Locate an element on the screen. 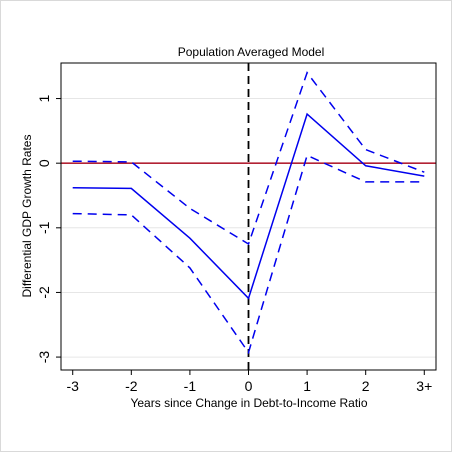 The width and height of the screenshot is (452, 453). y-tick-label: -1 is located at coordinates (44, 227).